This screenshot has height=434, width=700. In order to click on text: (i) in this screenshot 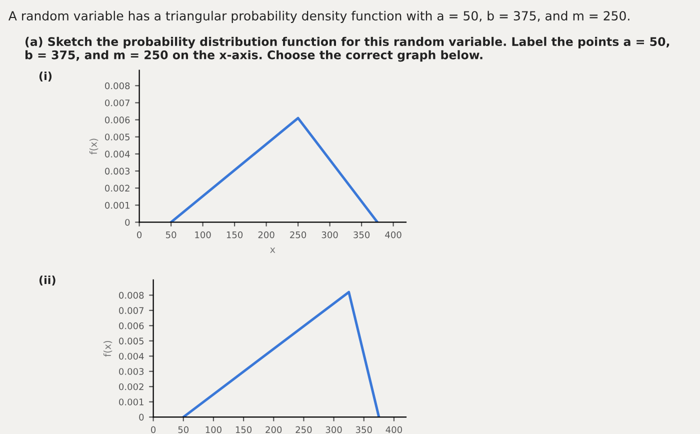, I will do `click(45, 77)`.